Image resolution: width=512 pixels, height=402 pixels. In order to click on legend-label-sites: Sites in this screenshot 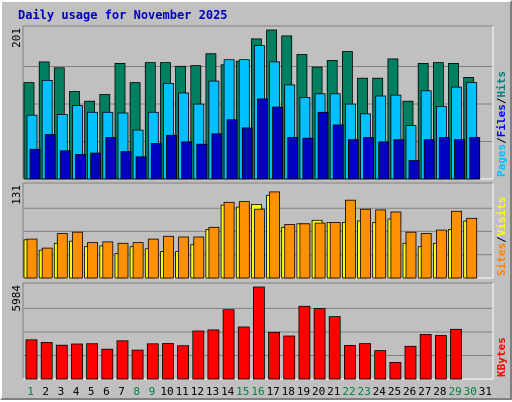, I will do `click(501, 259)`.